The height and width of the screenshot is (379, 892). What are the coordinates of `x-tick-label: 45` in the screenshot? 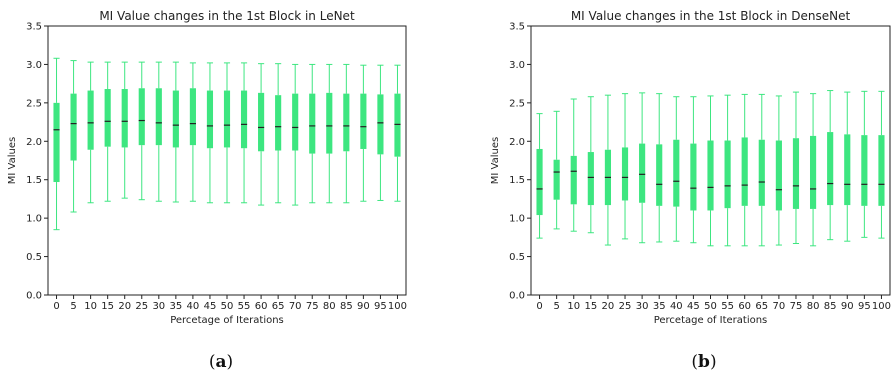 It's located at (210, 306).